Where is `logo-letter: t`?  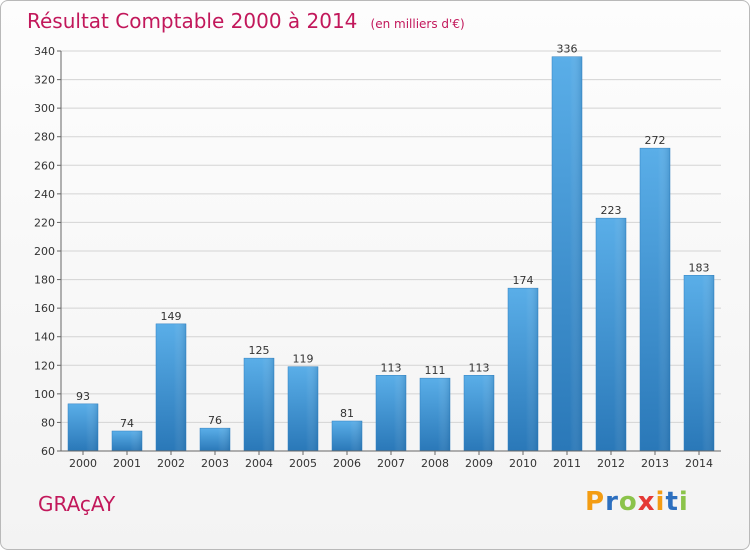
logo-letter: t is located at coordinates (672, 502).